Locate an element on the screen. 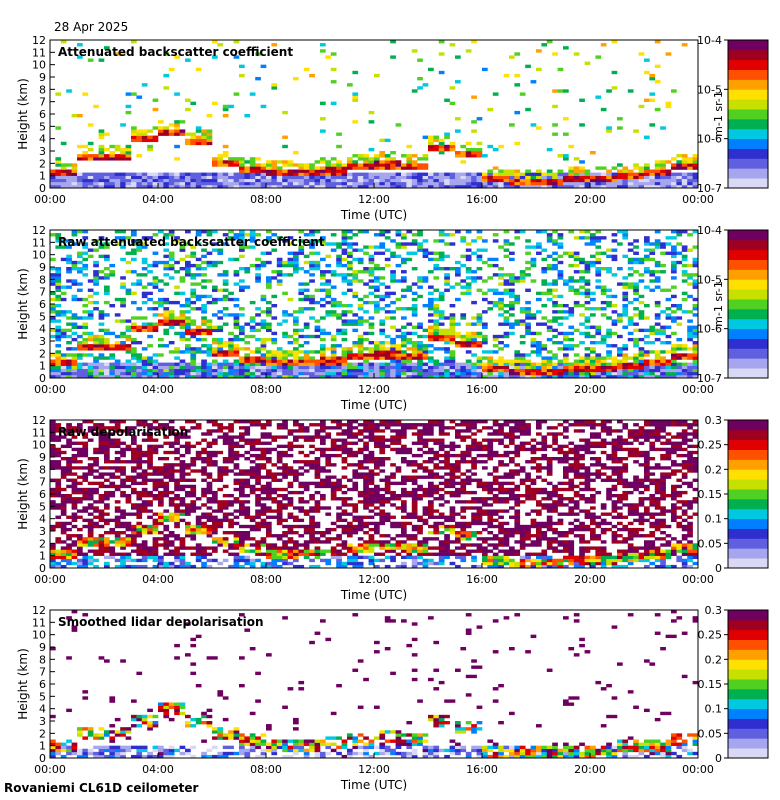 The height and width of the screenshot is (800, 780). colorbar-segment is located at coordinates (748, 324).